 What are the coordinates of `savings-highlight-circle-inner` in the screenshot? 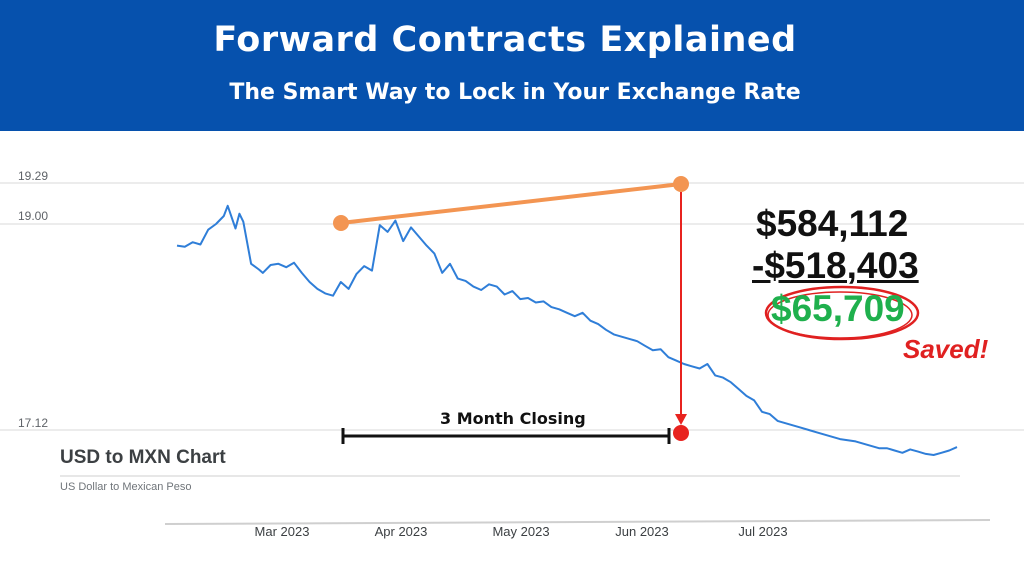 It's located at (840, 315).